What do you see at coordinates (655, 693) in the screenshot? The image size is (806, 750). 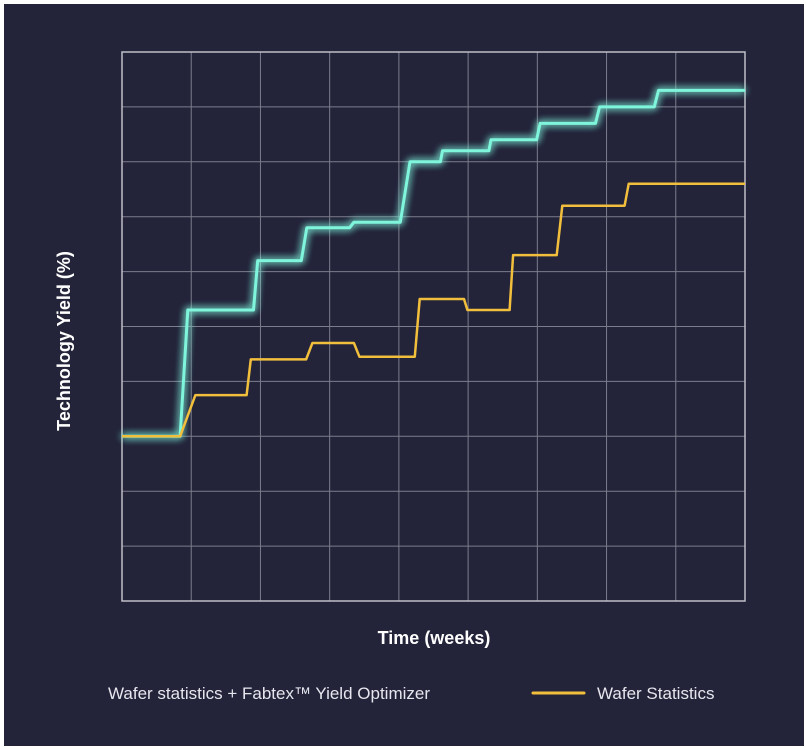 I see `legend-label-wafer-statistics: Wafer Statistics` at bounding box center [655, 693].